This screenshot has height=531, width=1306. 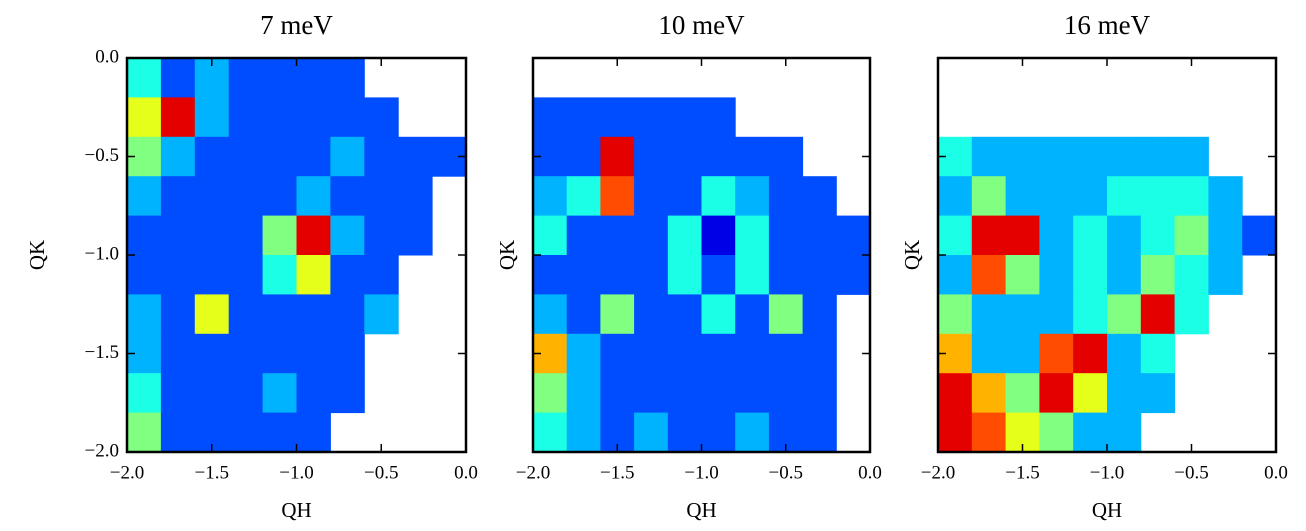 What do you see at coordinates (701, 25) in the screenshot?
I see `panel-title: 10 meV` at bounding box center [701, 25].